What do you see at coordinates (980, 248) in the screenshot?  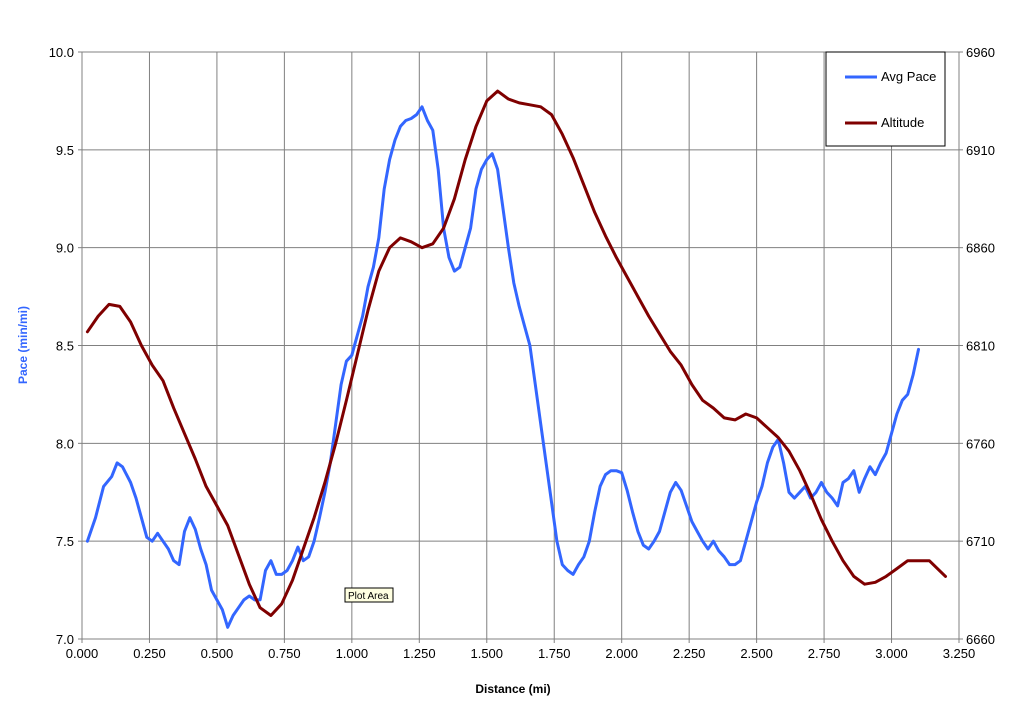 I see `y2-tick-label: 6860` at bounding box center [980, 248].